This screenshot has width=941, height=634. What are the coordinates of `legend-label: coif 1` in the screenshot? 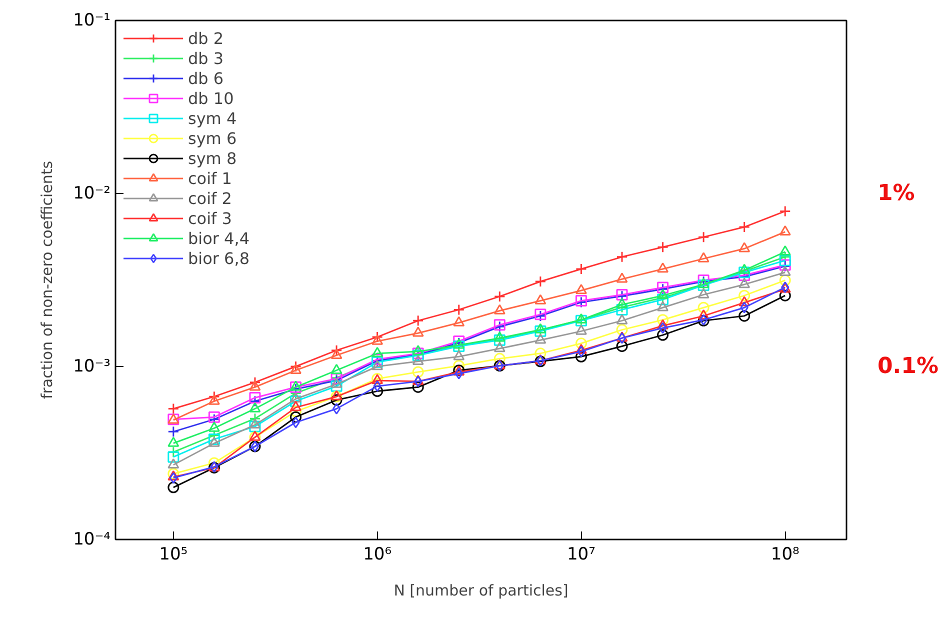 It's located at (210, 178).